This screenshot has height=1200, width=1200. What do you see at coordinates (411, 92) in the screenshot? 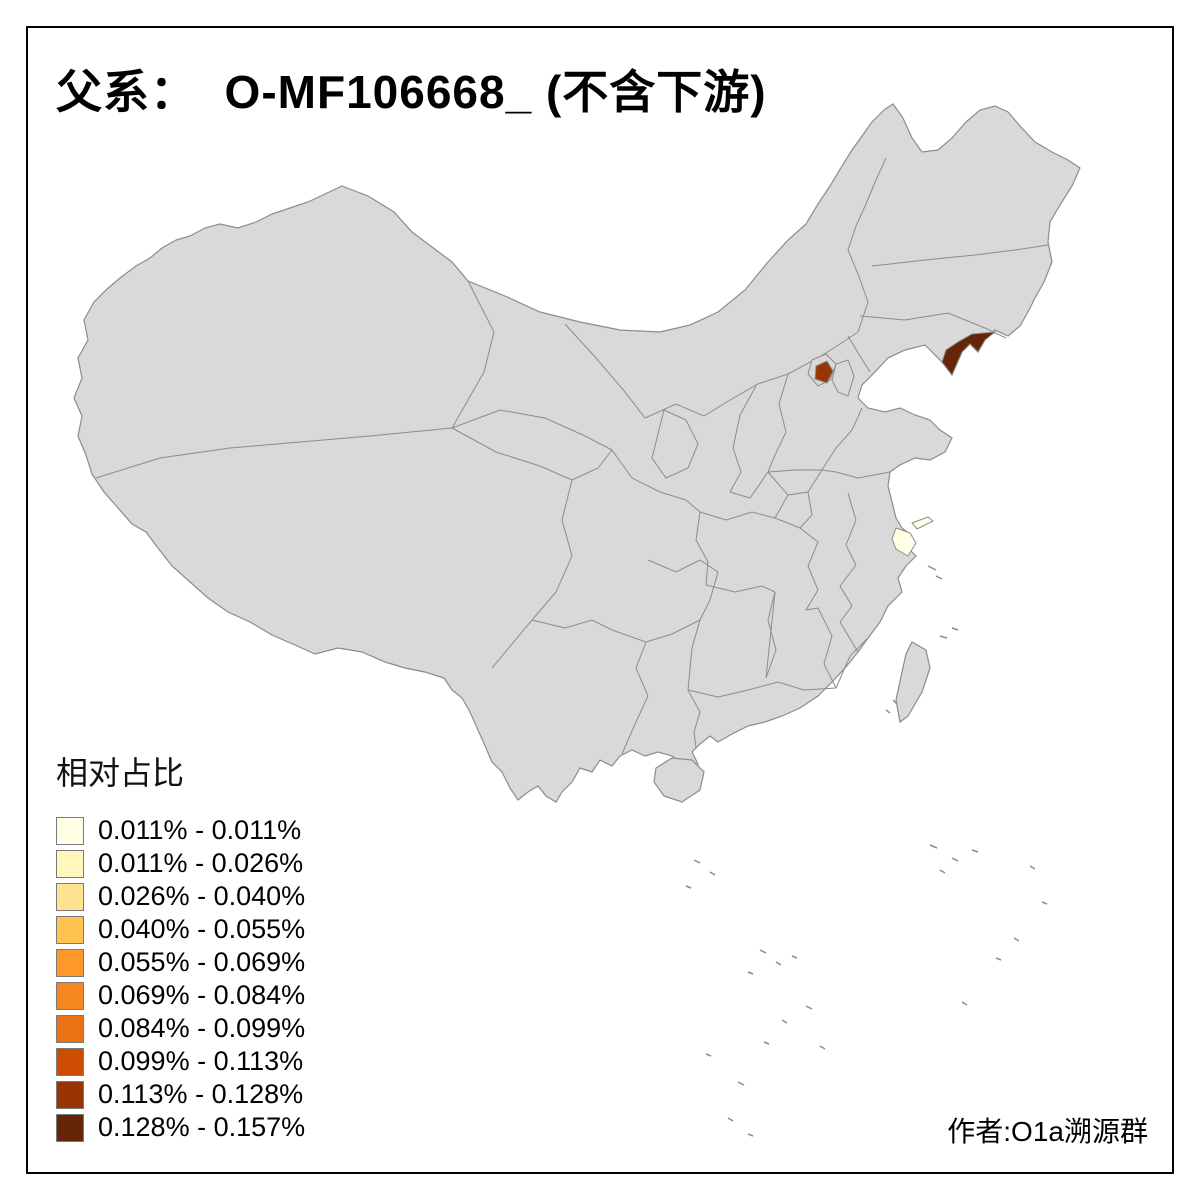
I see `map-title: 父系： O-MF106668_ (不含下游)` at bounding box center [411, 92].